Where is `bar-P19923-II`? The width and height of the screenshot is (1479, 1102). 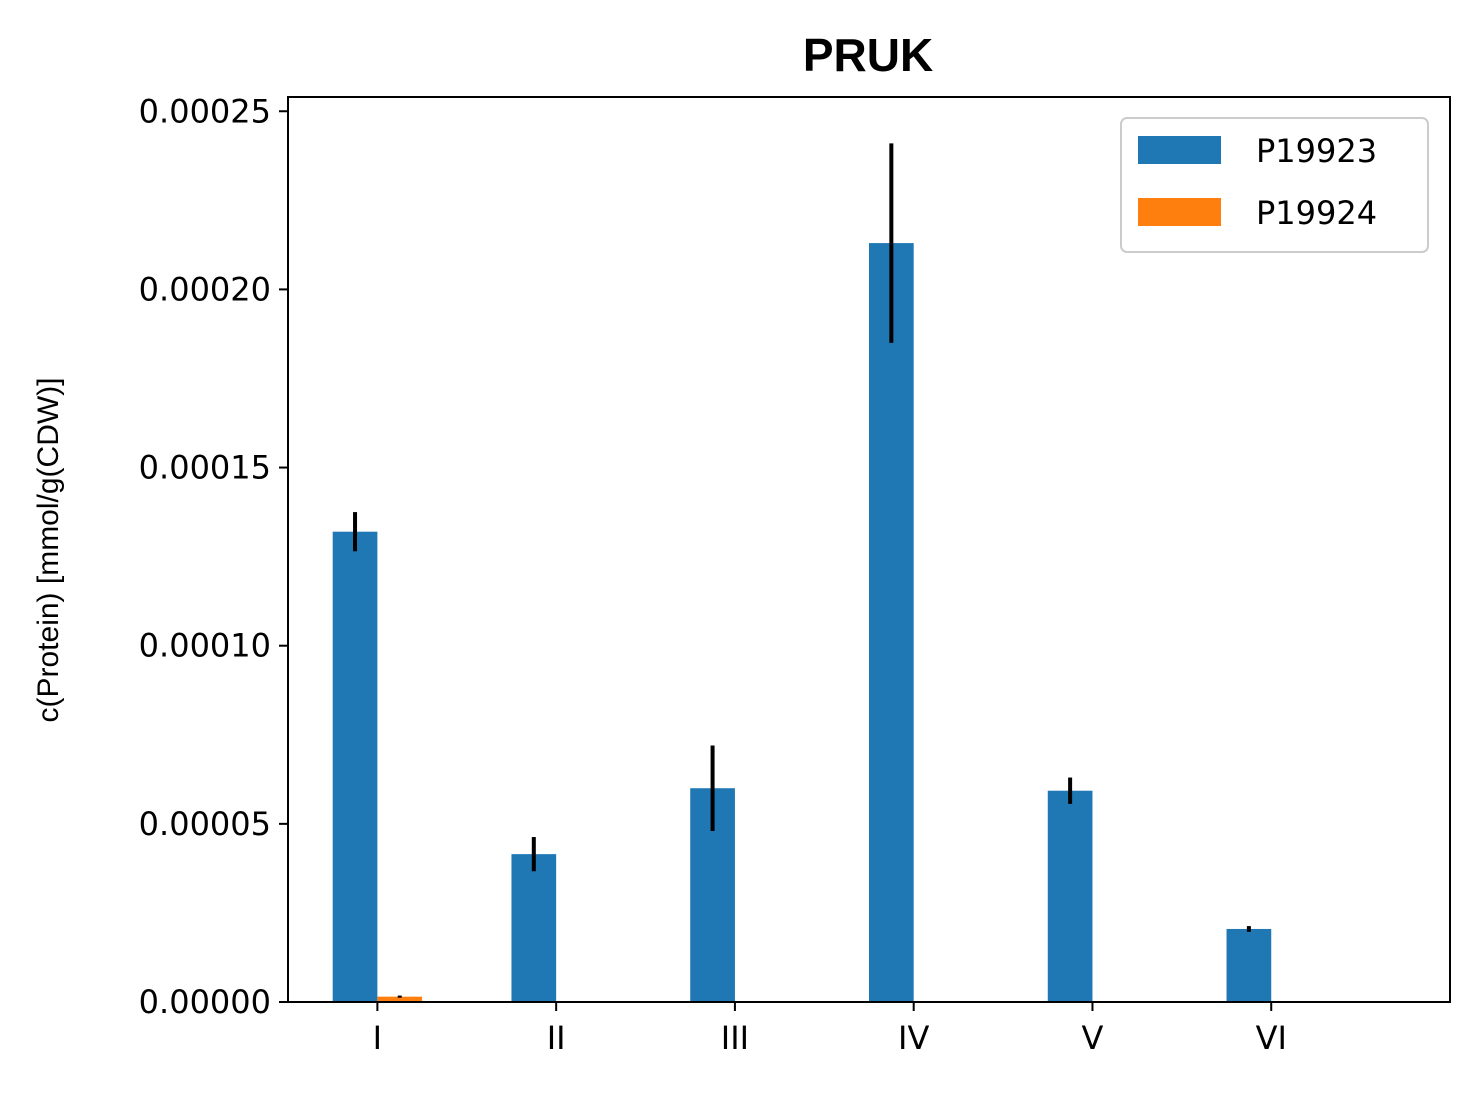 bar-P19923-II is located at coordinates (534, 928).